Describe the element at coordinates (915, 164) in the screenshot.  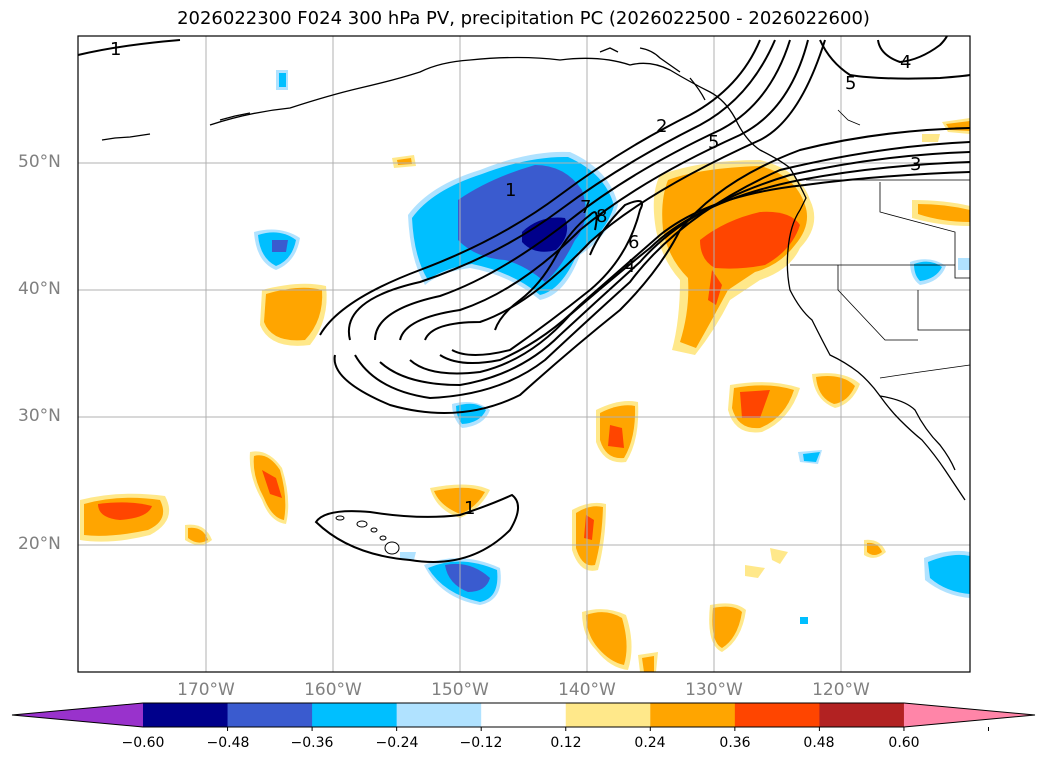
I see `contour-label: 3` at that location.